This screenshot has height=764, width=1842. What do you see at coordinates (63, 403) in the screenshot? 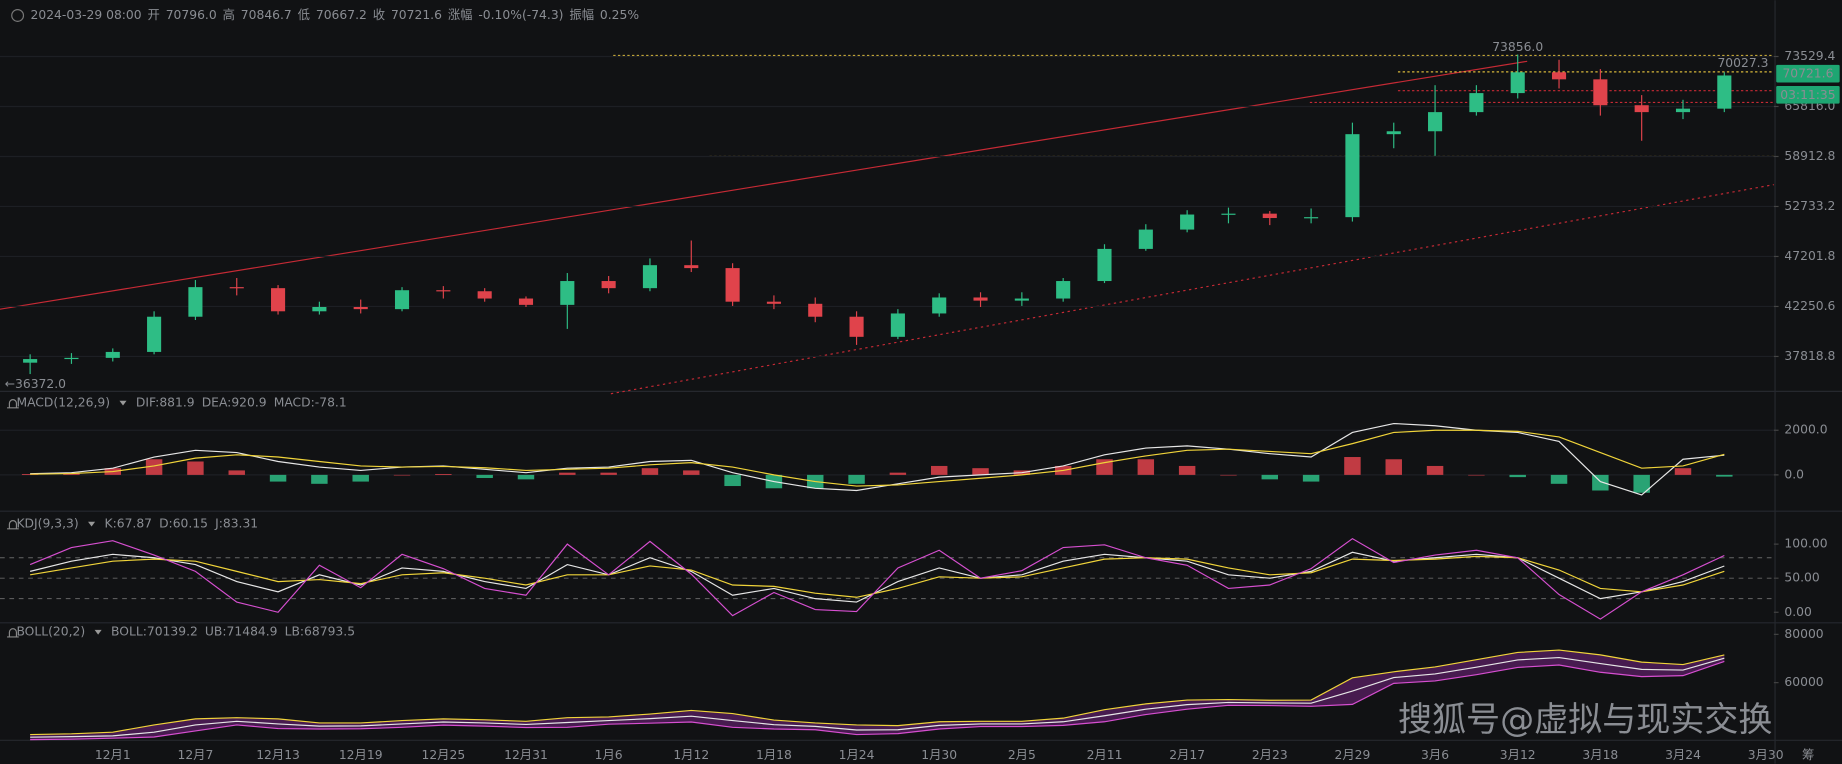
I see `indicator-title: MACD(12,26,9)` at bounding box center [63, 403].